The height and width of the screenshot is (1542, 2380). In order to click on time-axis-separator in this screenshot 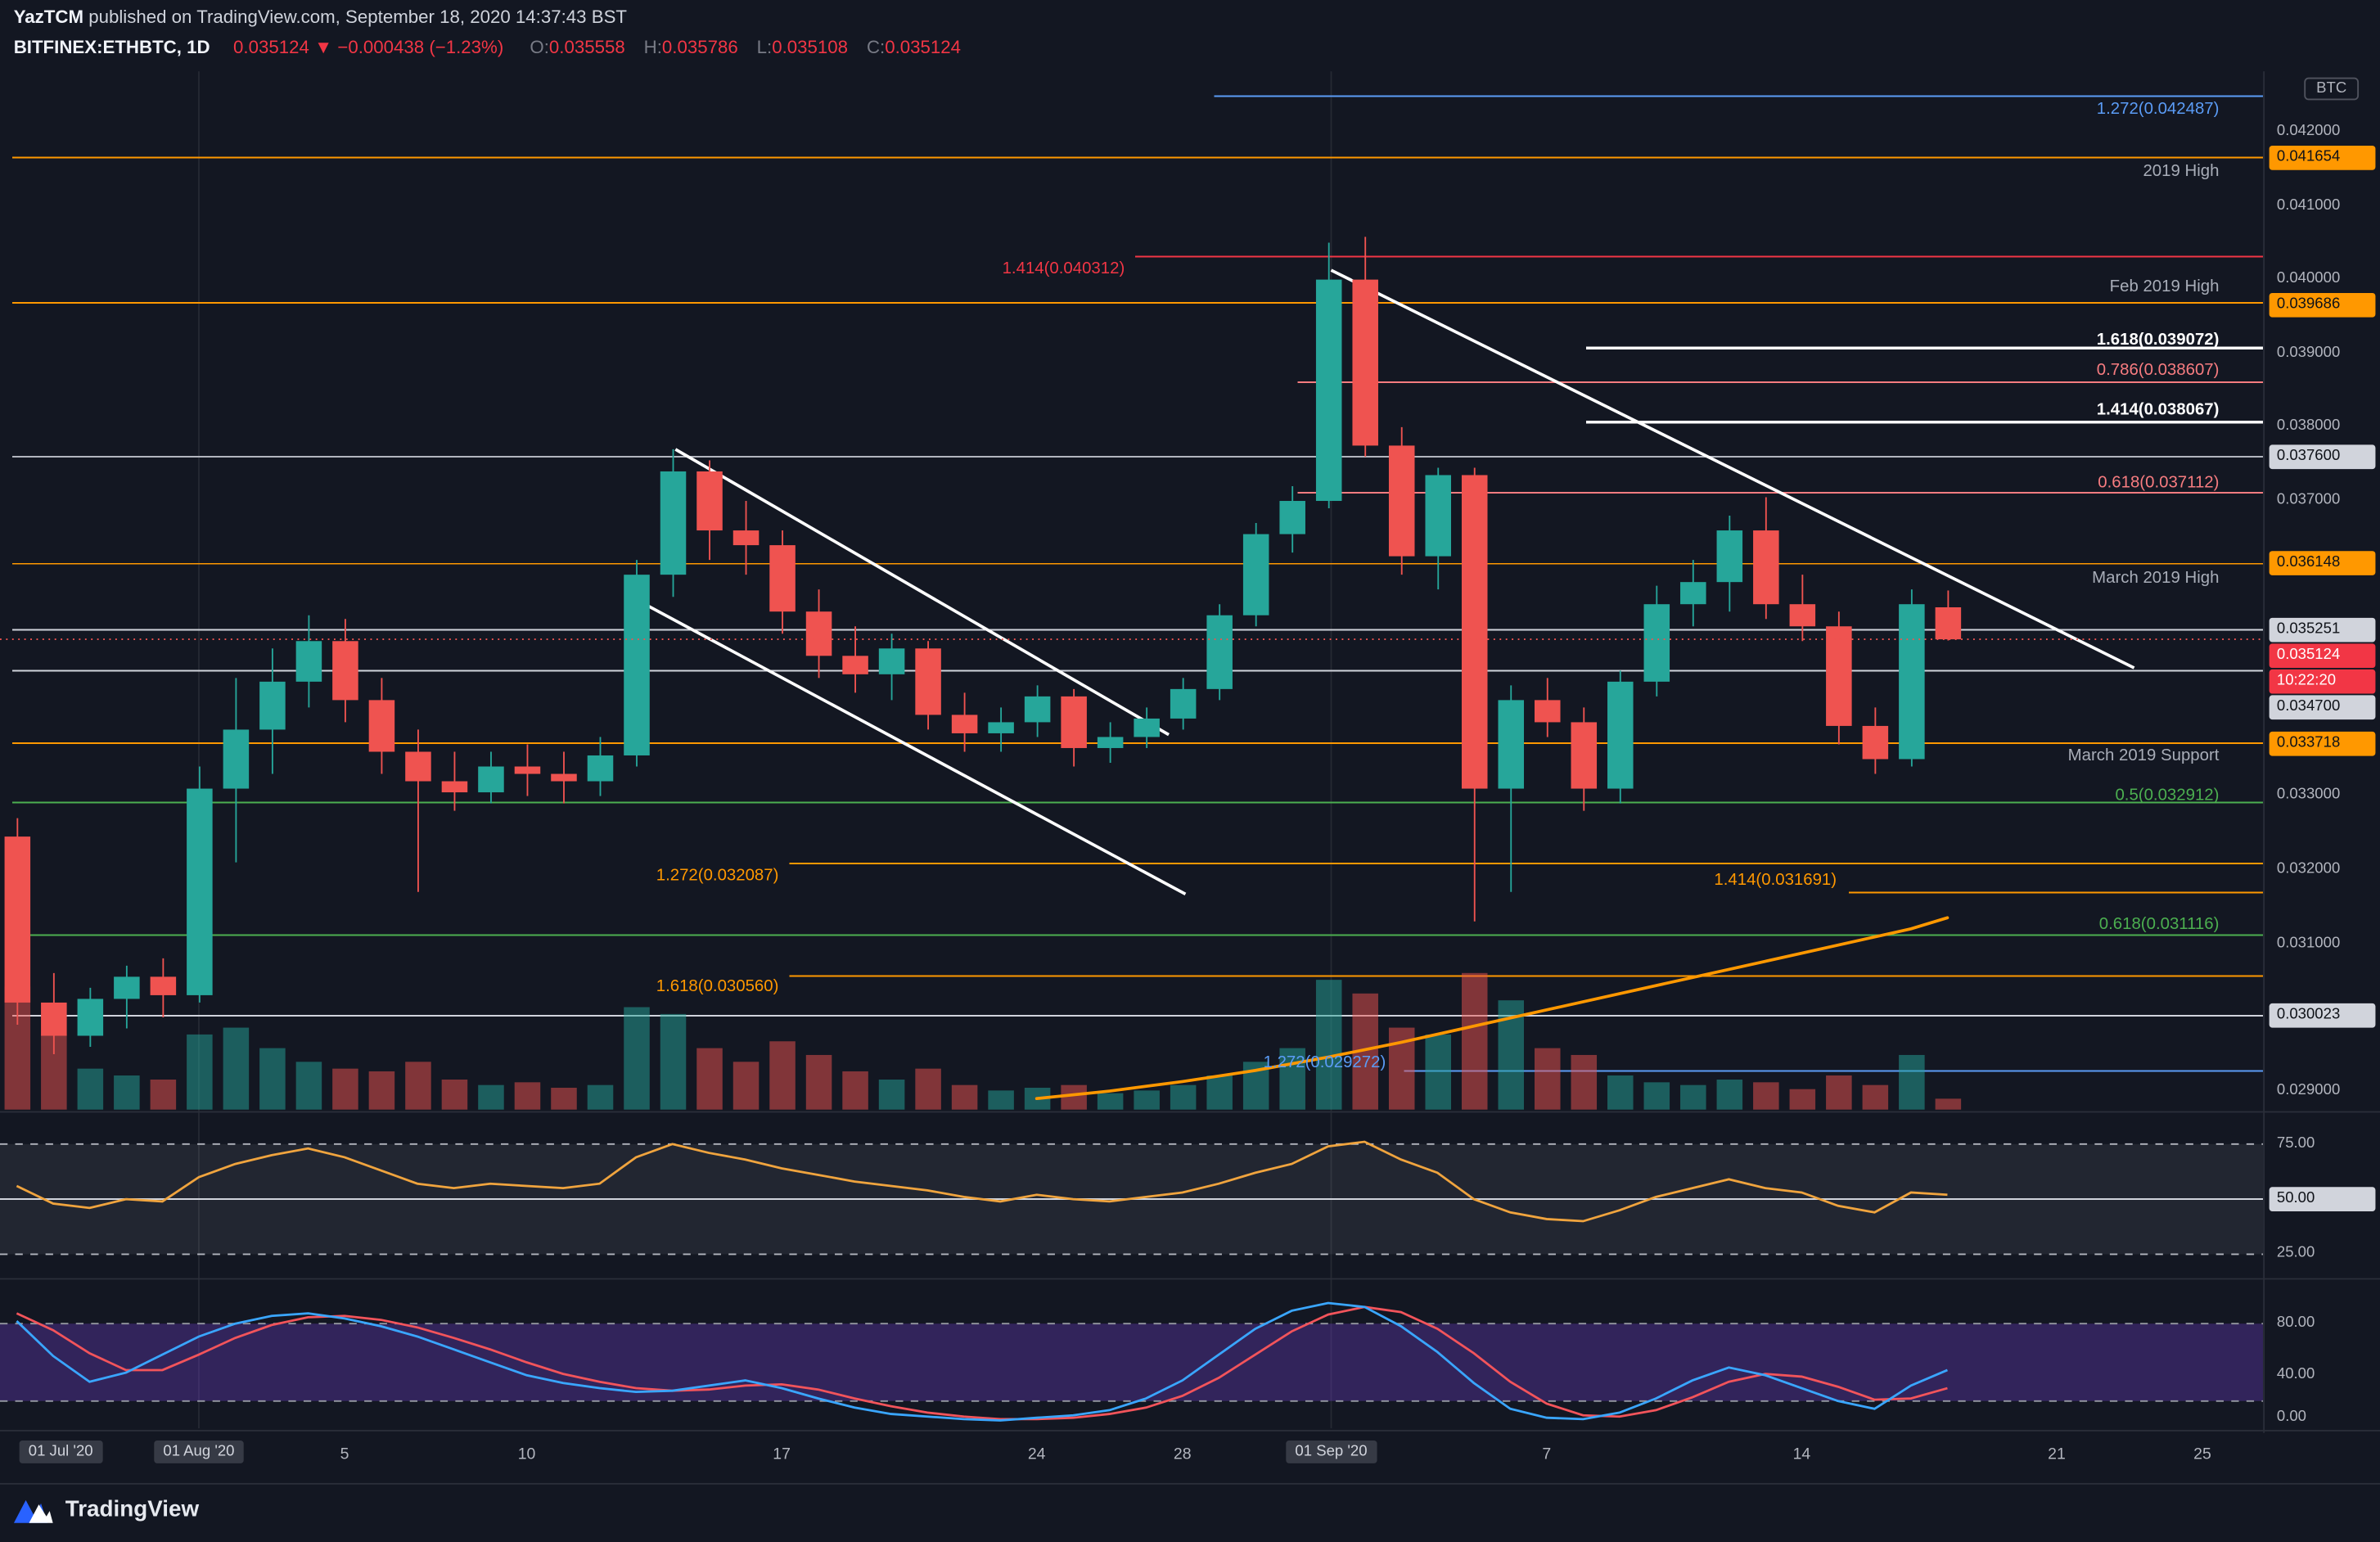, I will do `click(1190, 1431)`.